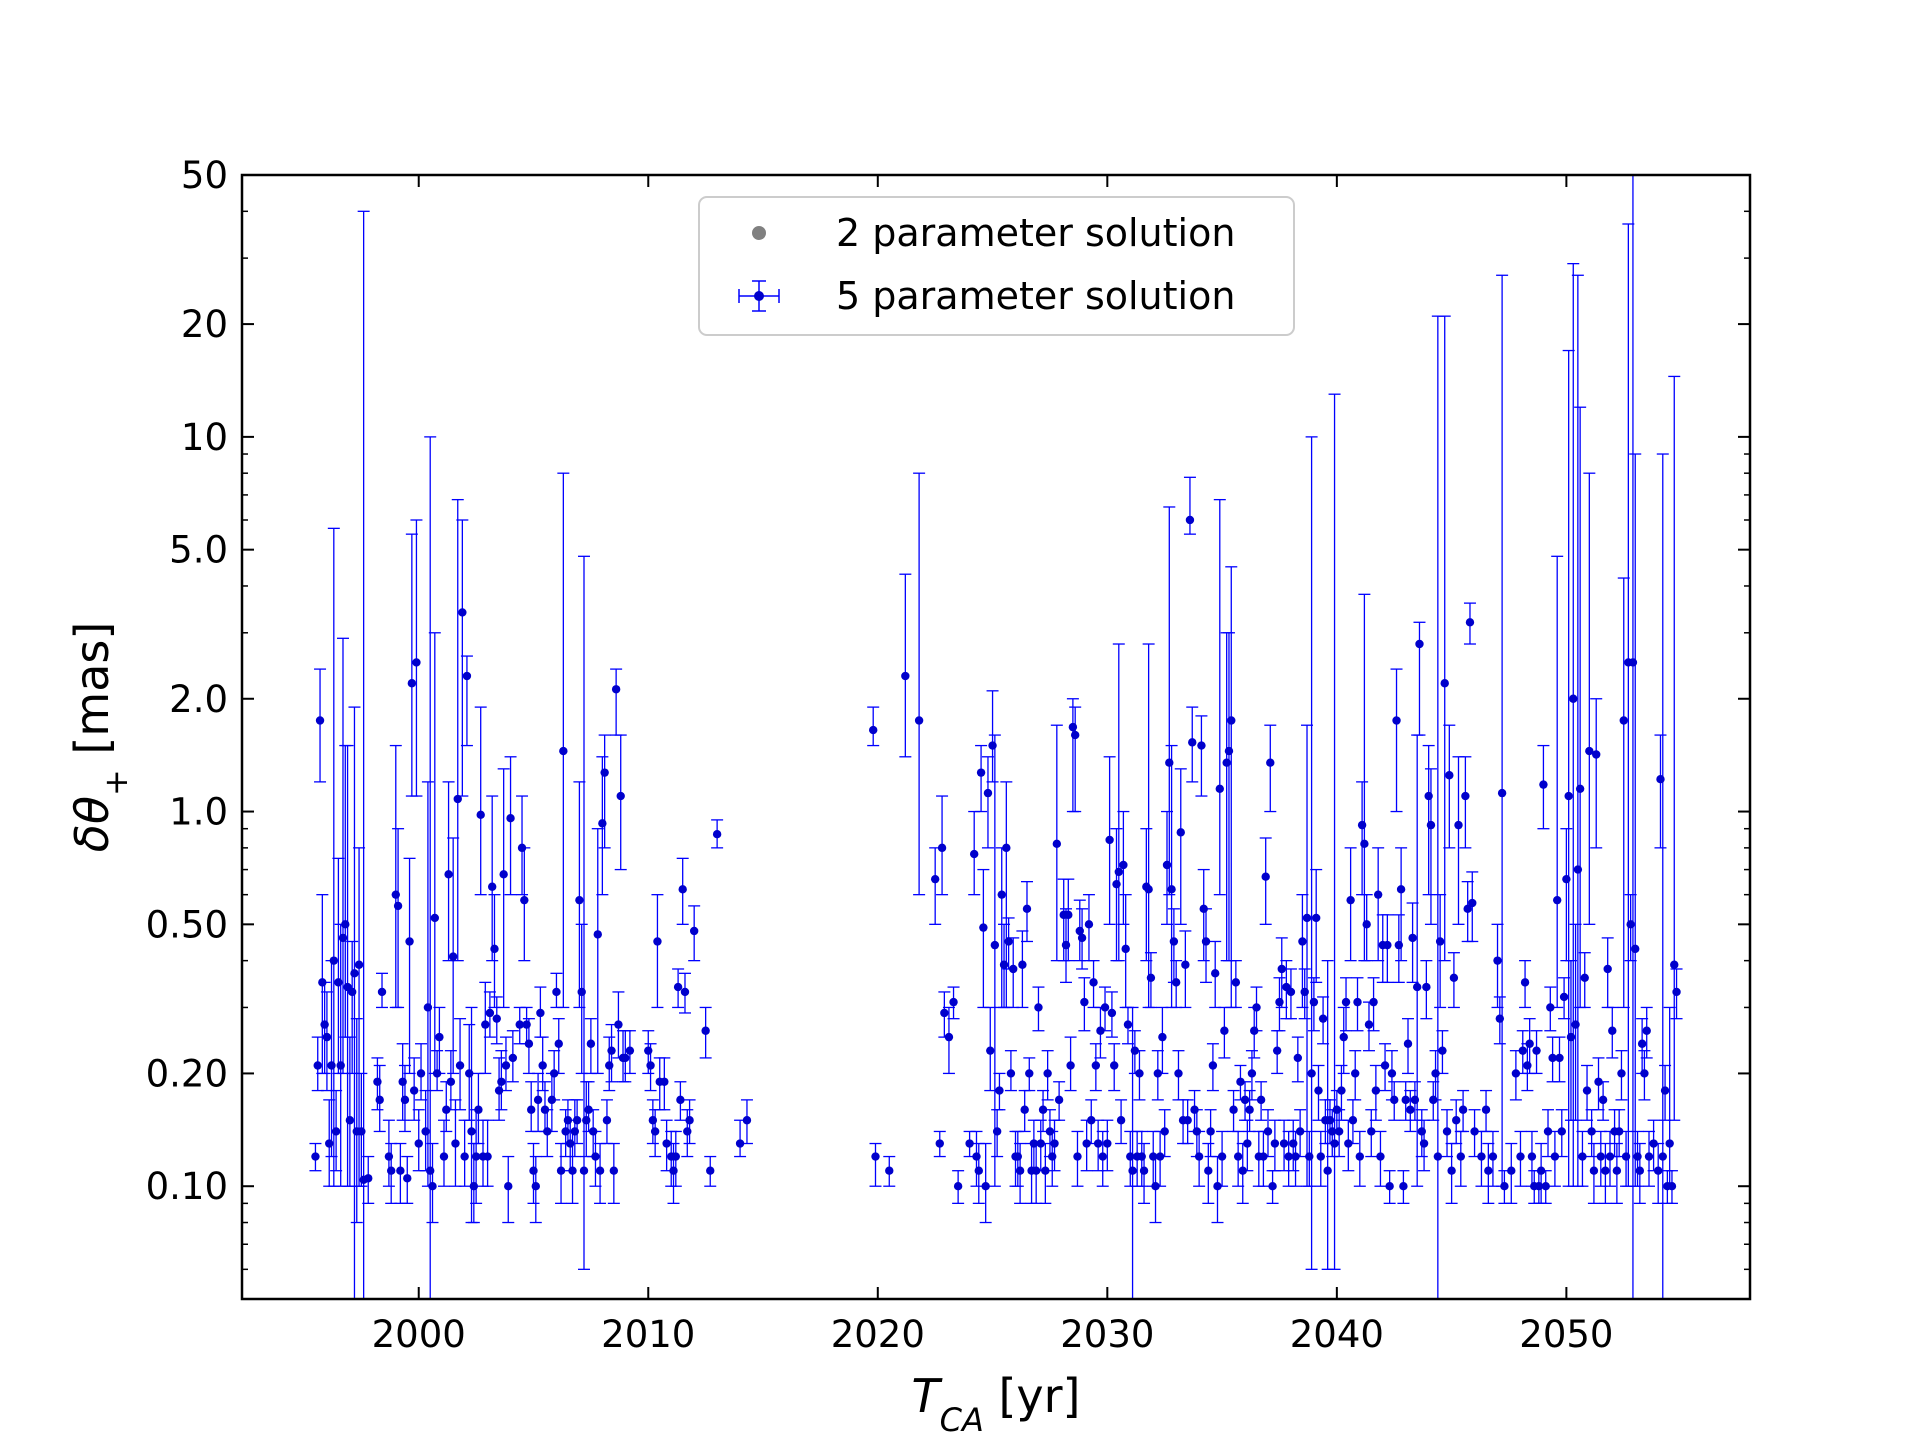 The width and height of the screenshot is (1920, 1440). What do you see at coordinates (198, 550) in the screenshot?
I see `y-tick-label: 5.0` at bounding box center [198, 550].